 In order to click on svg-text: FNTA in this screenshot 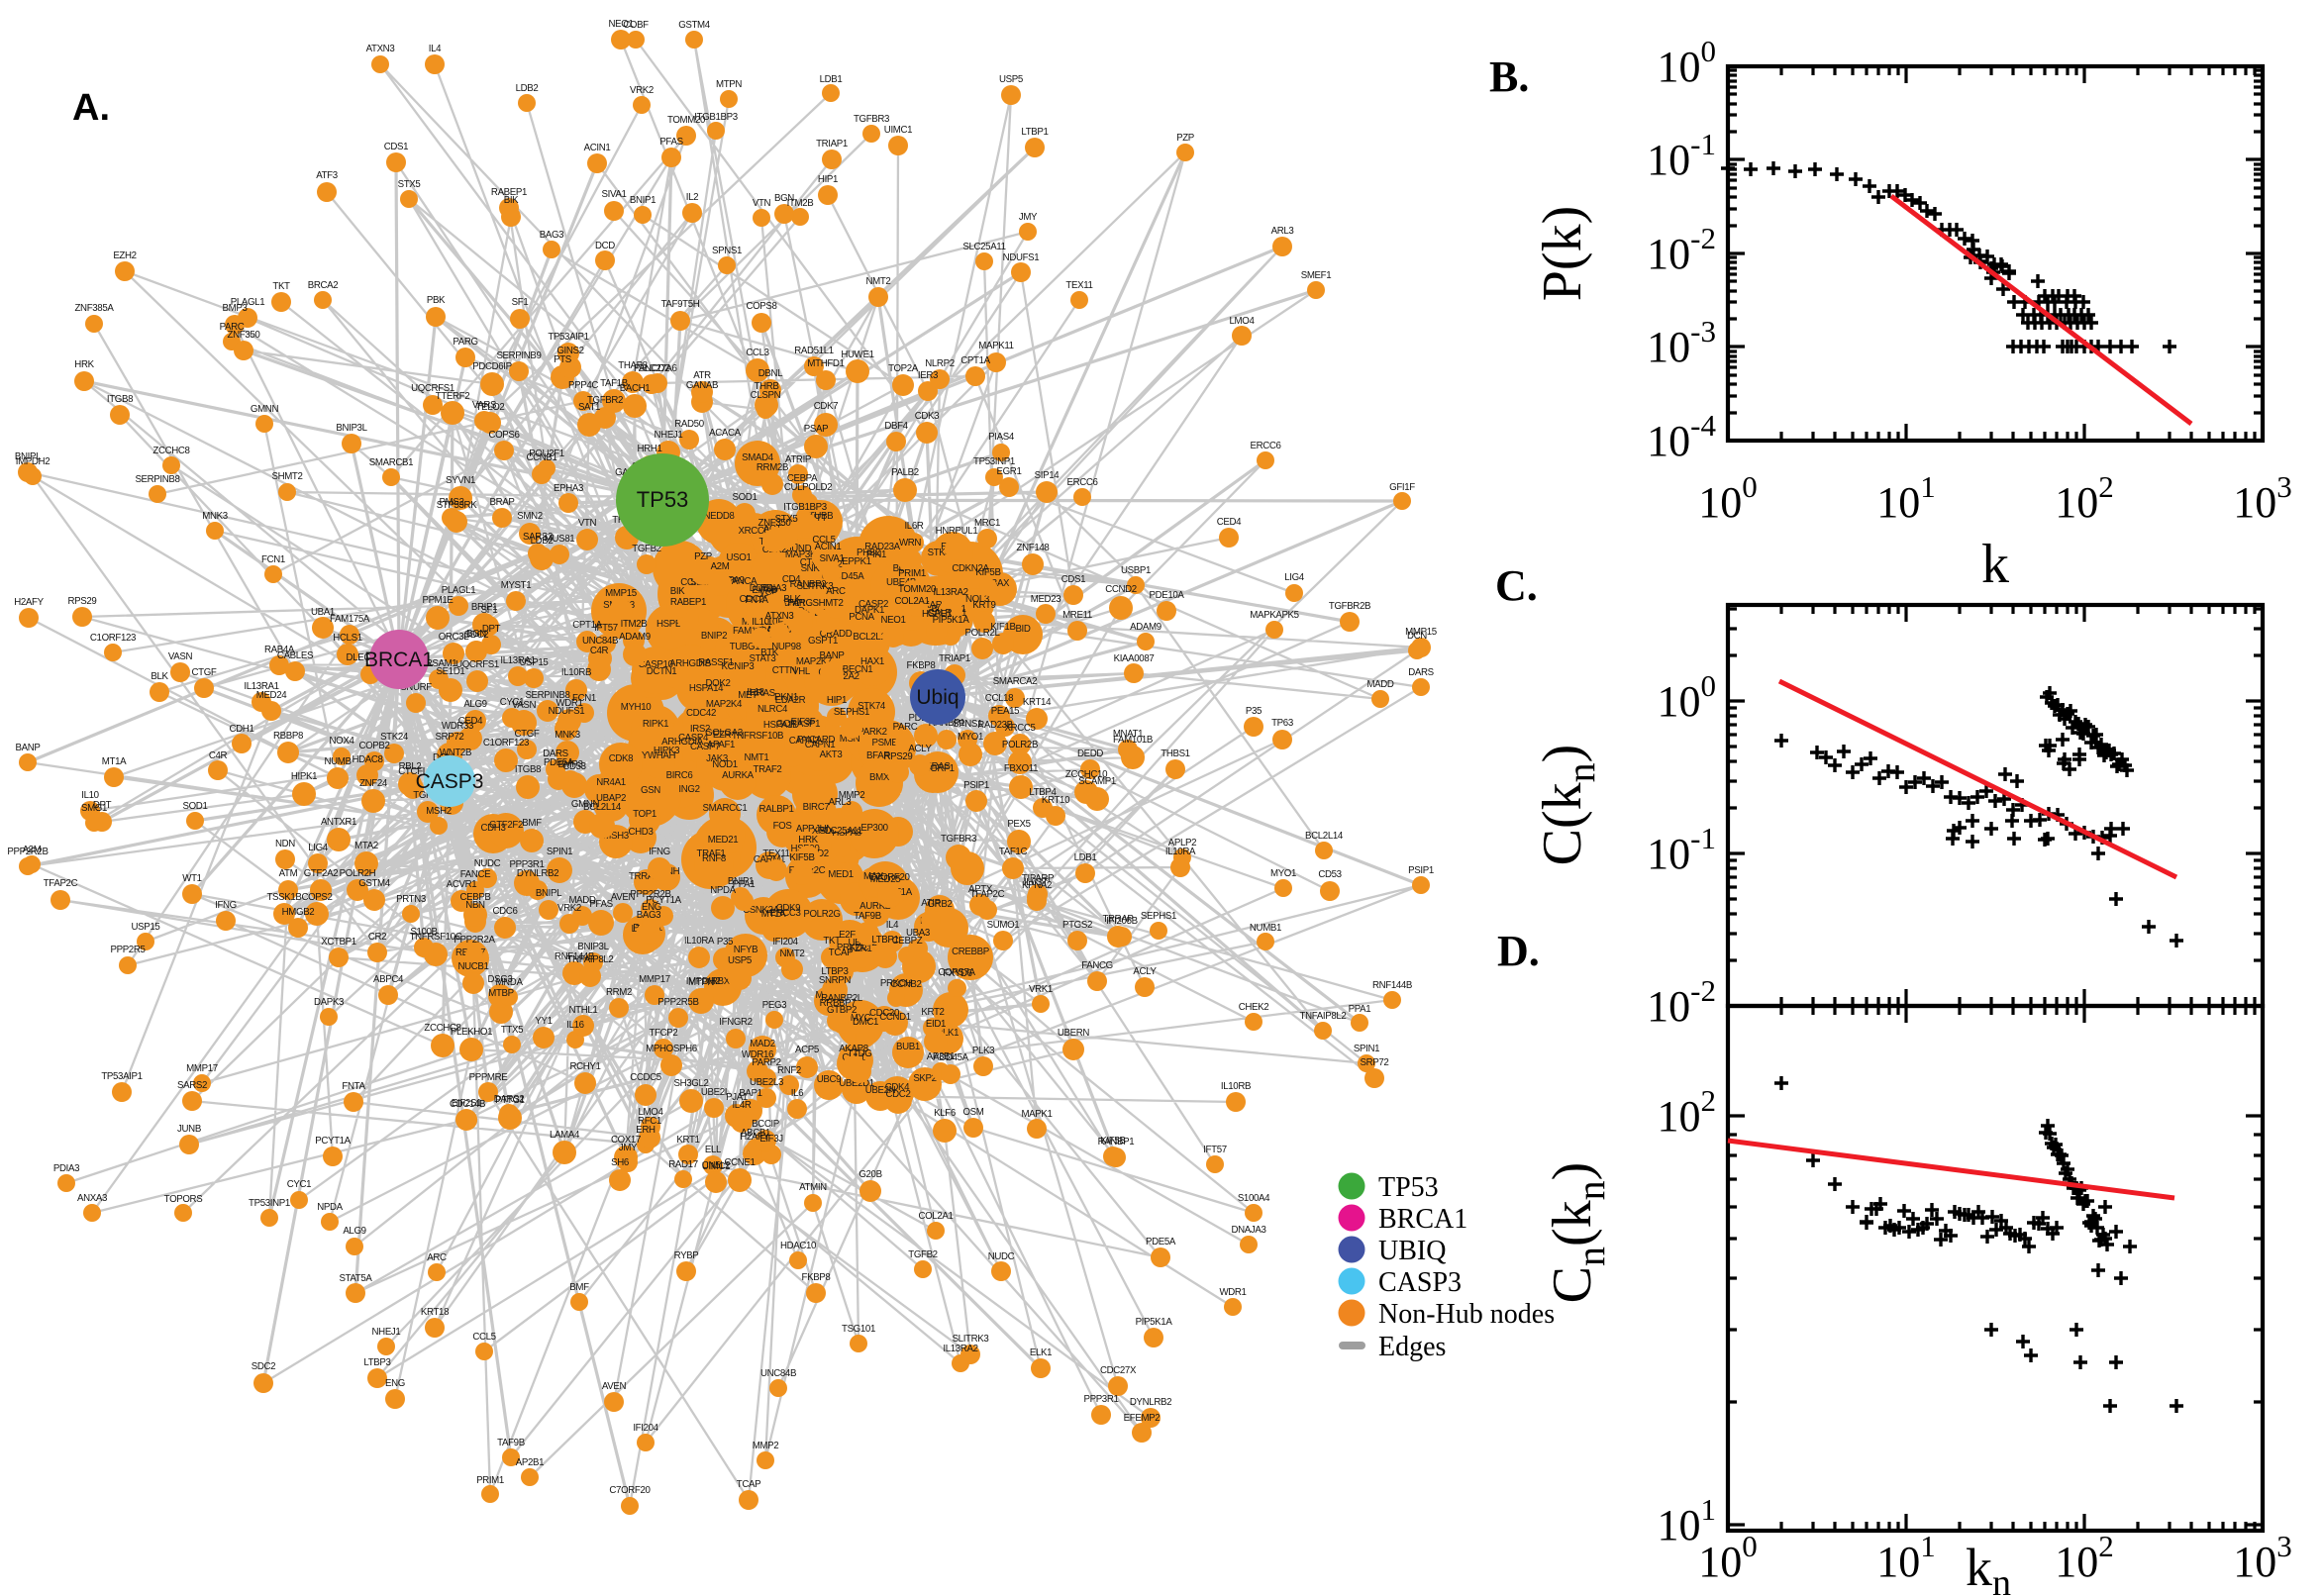, I will do `click(353, 1086)`.